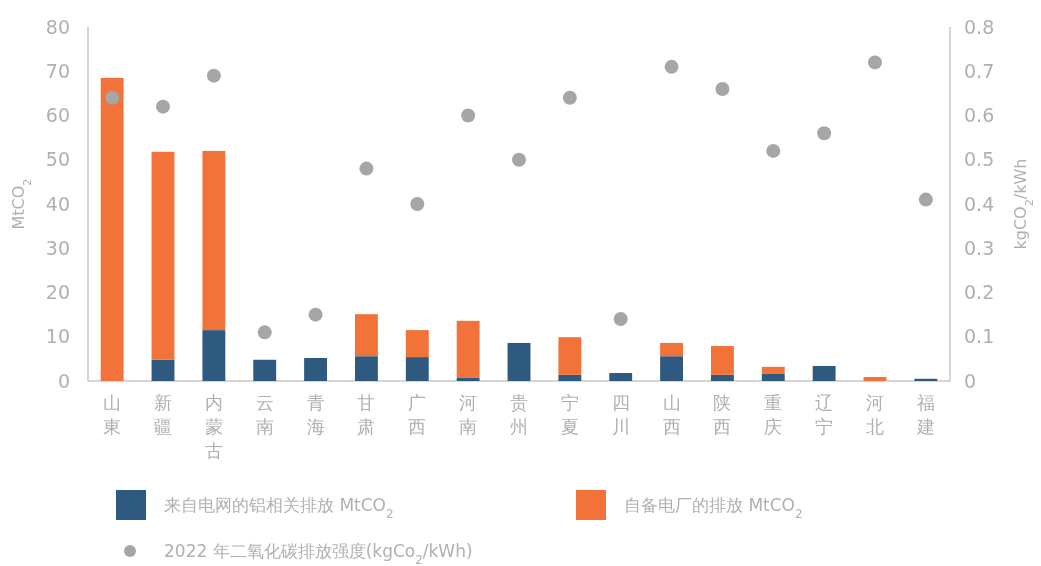 The width and height of the screenshot is (1041, 566). What do you see at coordinates (874, 414) in the screenshot?
I see `x-tick-label: 河北` at bounding box center [874, 414].